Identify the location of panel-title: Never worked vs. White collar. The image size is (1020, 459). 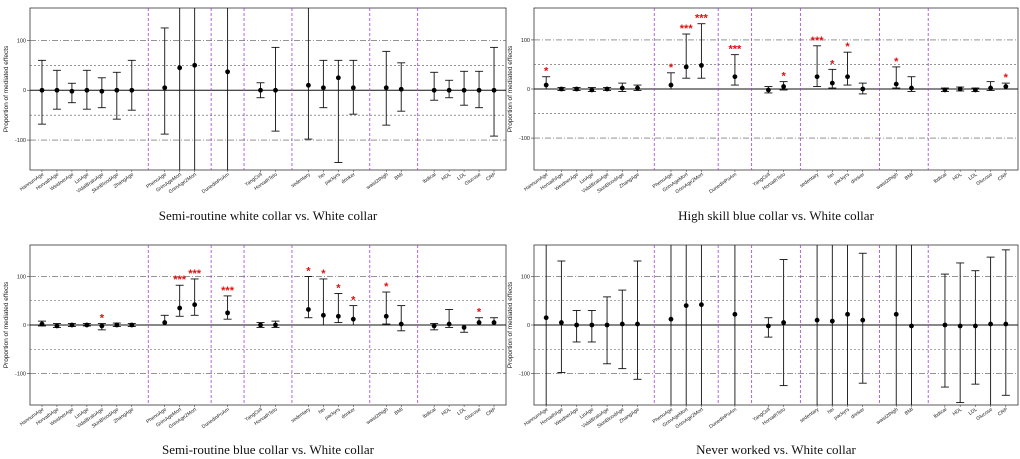
(776, 449).